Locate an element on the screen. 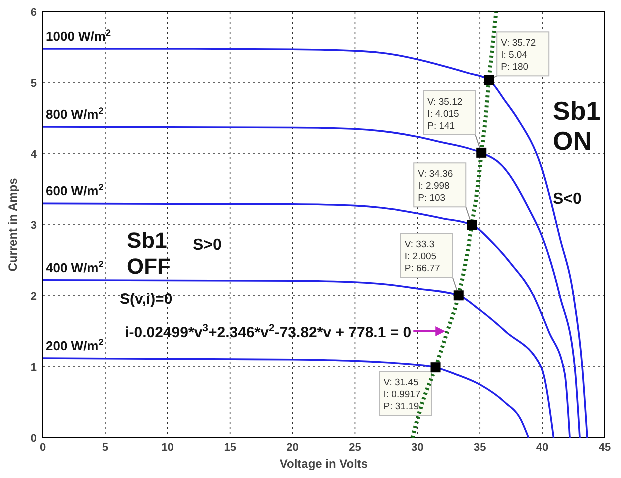 The width and height of the screenshot is (621, 478). x-axis-title: Voltage in Volts is located at coordinates (324, 464).